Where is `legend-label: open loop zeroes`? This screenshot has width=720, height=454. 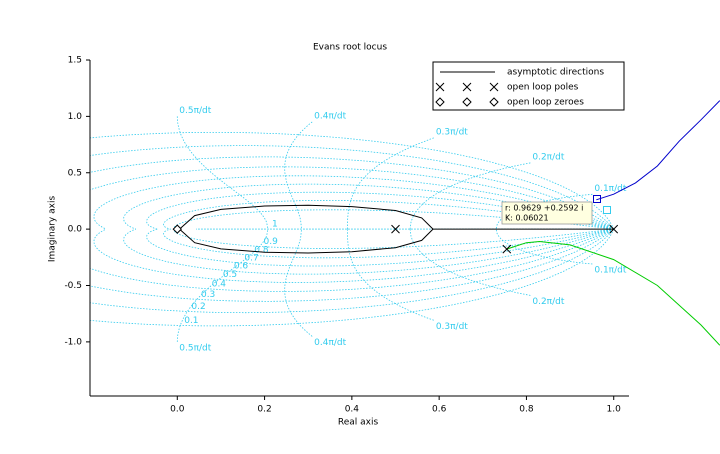
legend-label: open loop zeroes is located at coordinates (545, 103).